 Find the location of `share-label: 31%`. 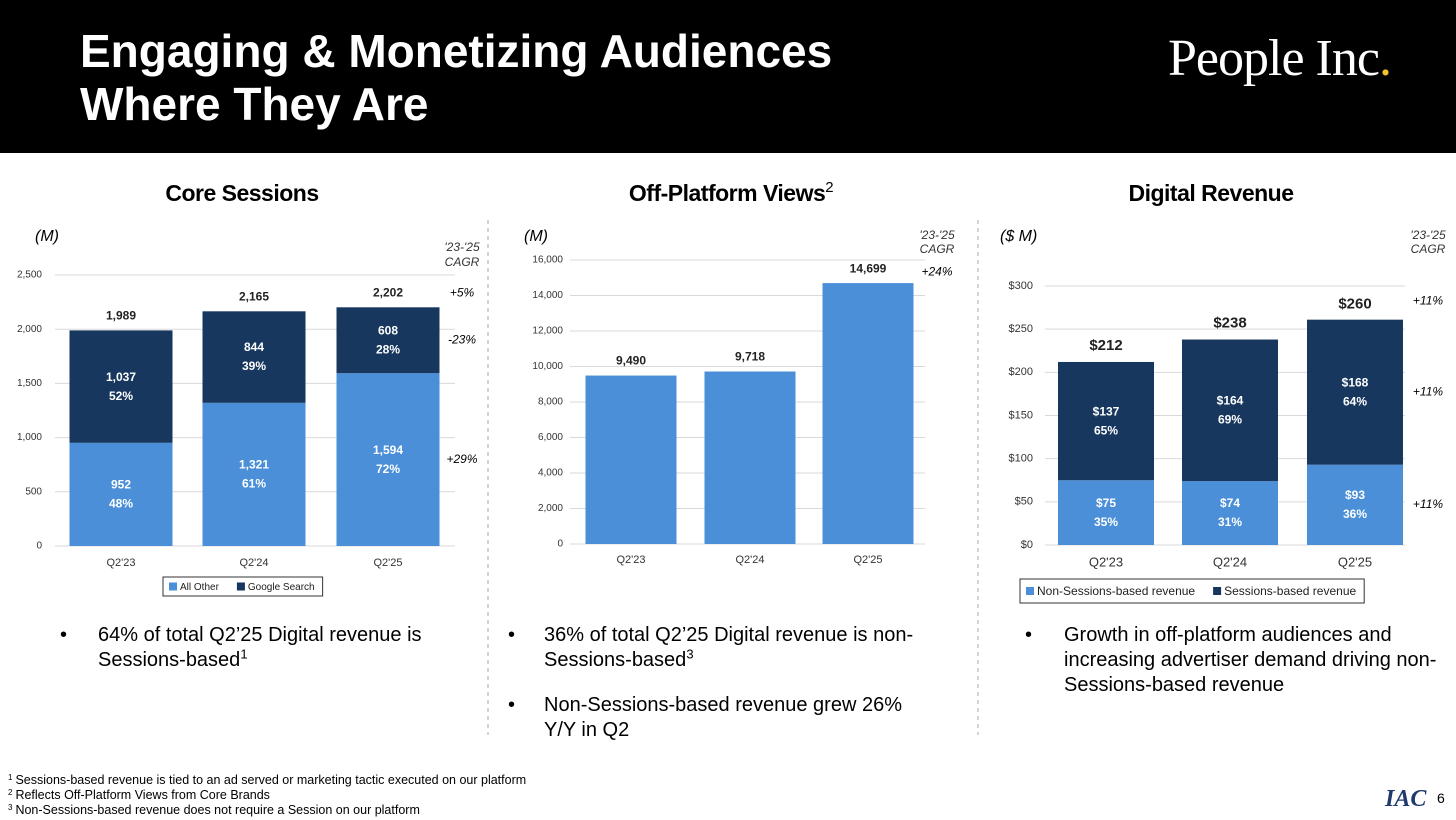

share-label: 31% is located at coordinates (1230, 522).